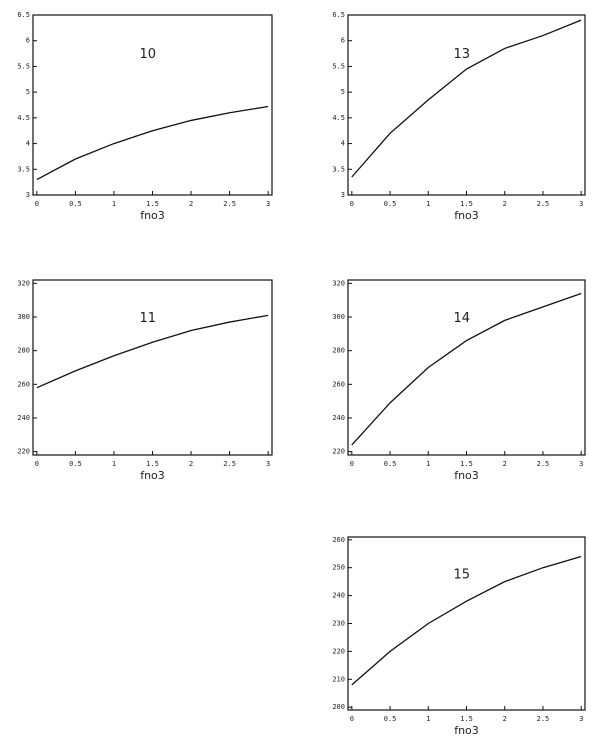  Describe the element at coordinates (461, 54) in the screenshot. I see `panel-label: 13` at that location.